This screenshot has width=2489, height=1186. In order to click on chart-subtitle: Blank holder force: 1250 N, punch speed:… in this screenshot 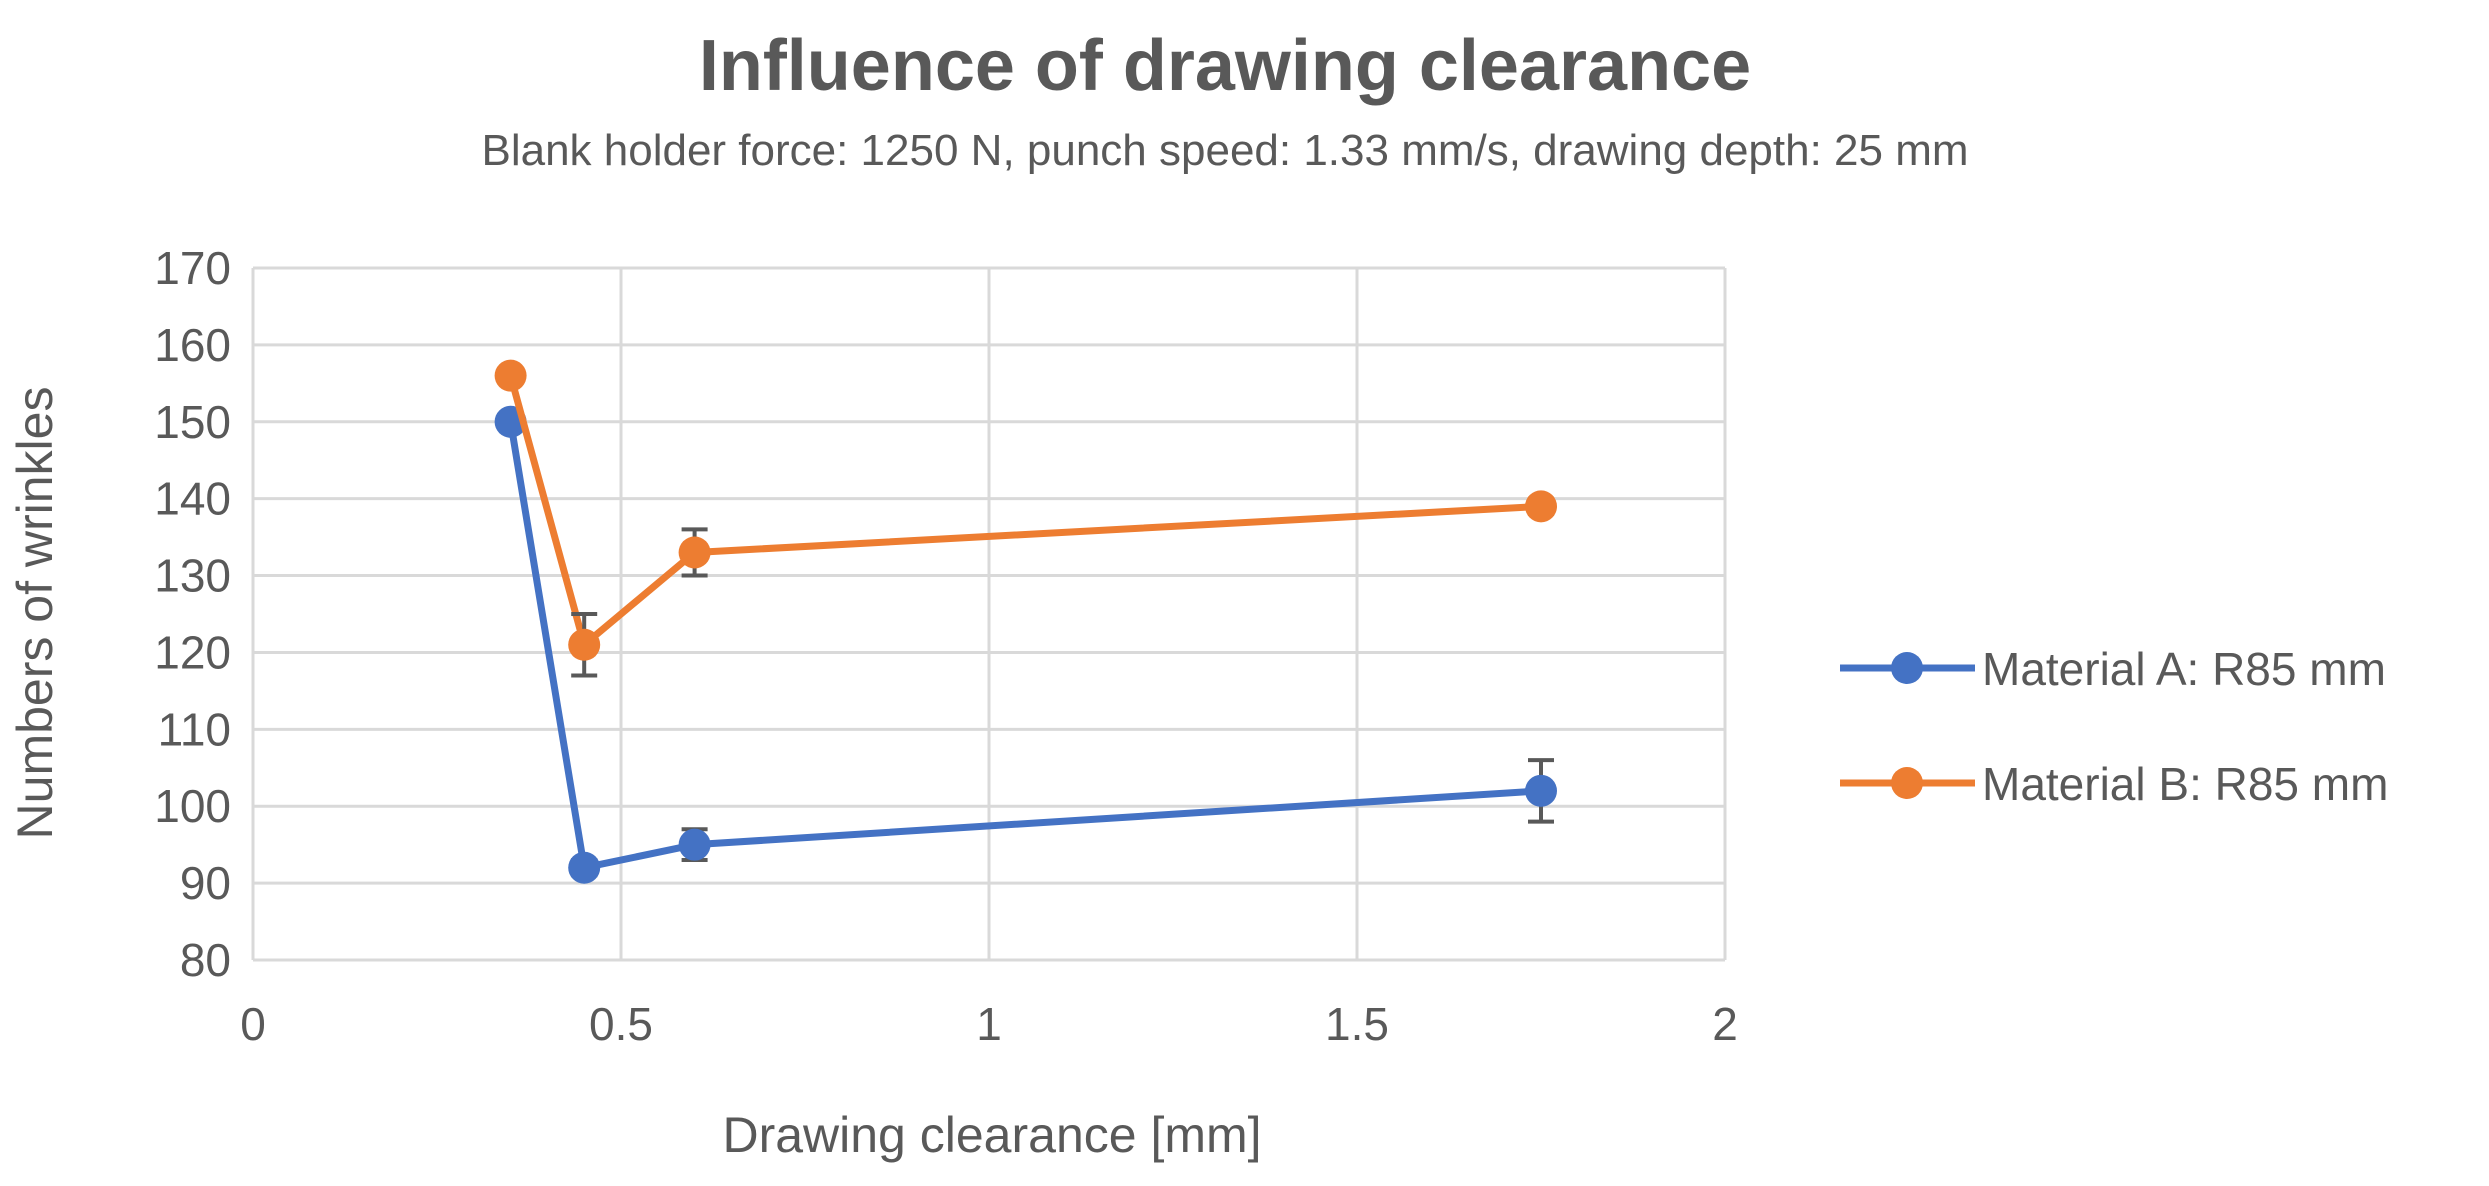, I will do `click(1224, 150)`.